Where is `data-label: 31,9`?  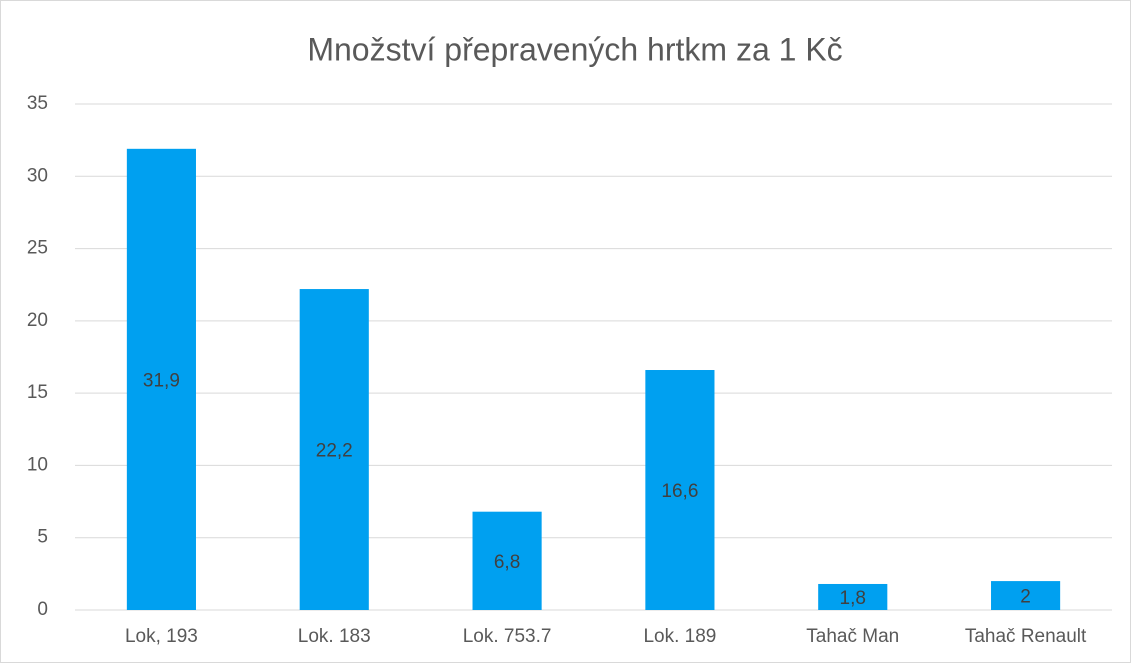
data-label: 31,9 is located at coordinates (161, 380).